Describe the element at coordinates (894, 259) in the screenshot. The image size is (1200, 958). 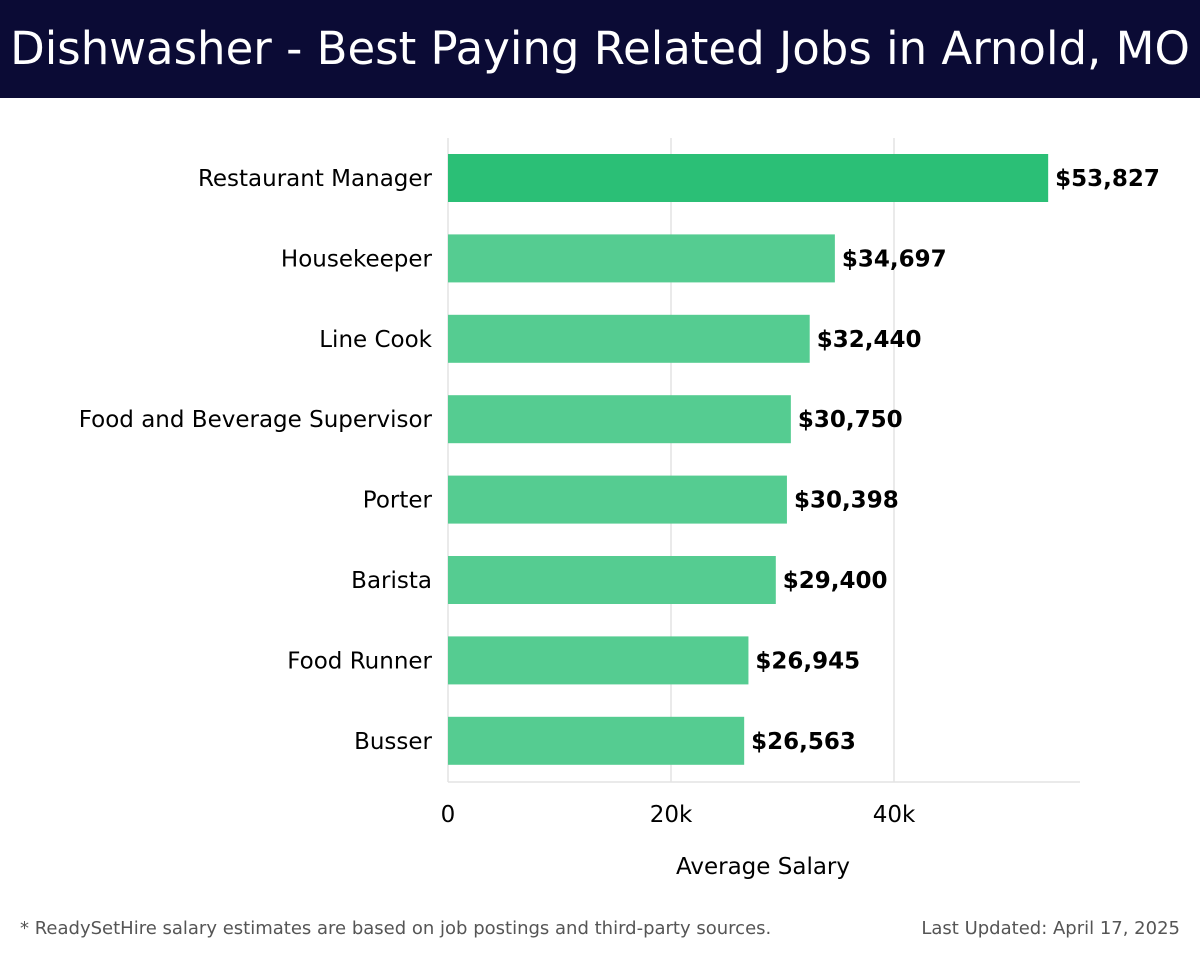
I see `value-label: $34,697` at that location.